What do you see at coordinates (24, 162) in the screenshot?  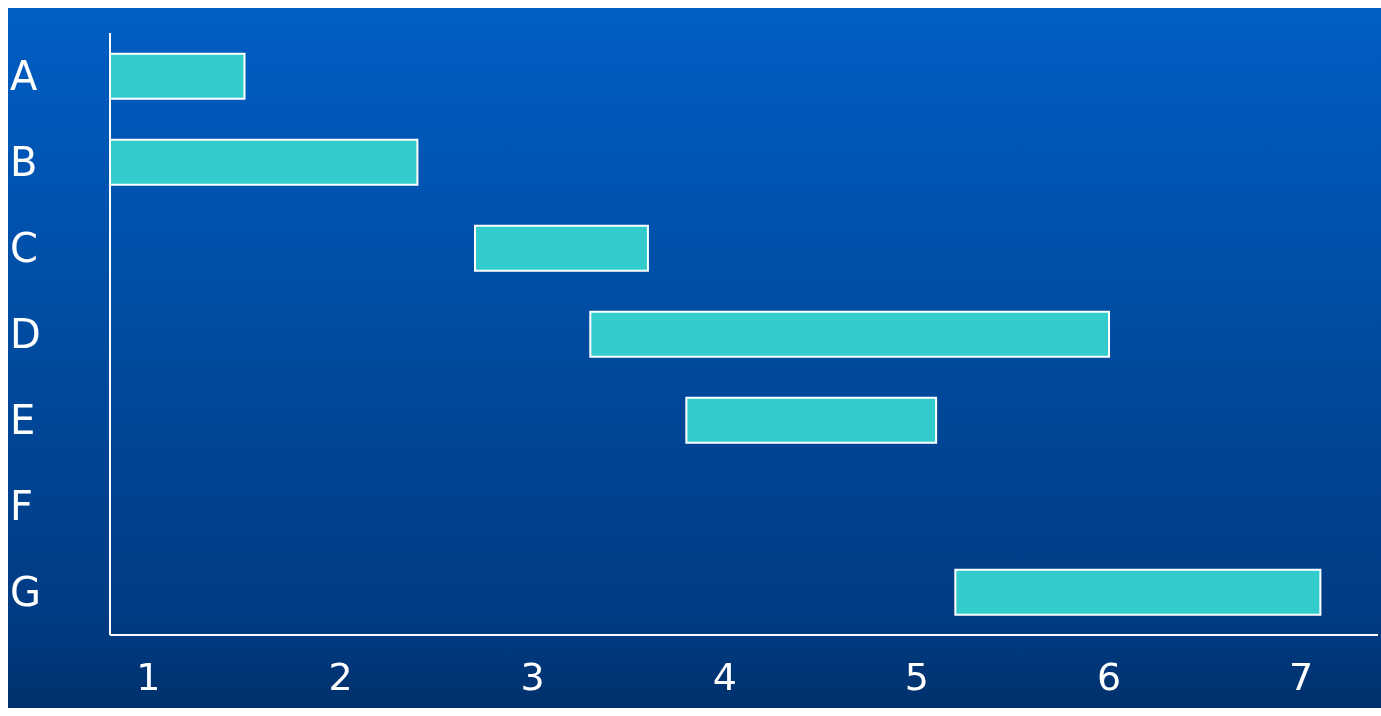 I see `y-tick-label: B` at bounding box center [24, 162].